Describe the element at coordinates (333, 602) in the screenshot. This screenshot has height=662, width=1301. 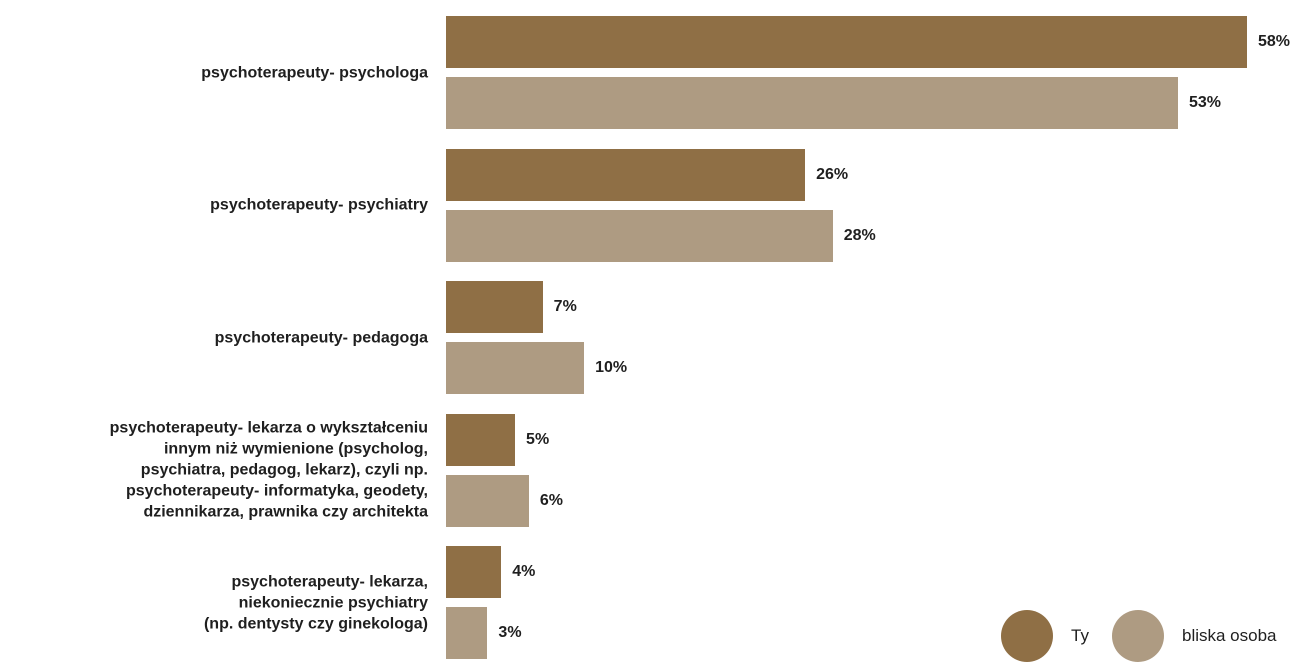
I see `category-label-line: niekoniecznie psychiatry` at that location.